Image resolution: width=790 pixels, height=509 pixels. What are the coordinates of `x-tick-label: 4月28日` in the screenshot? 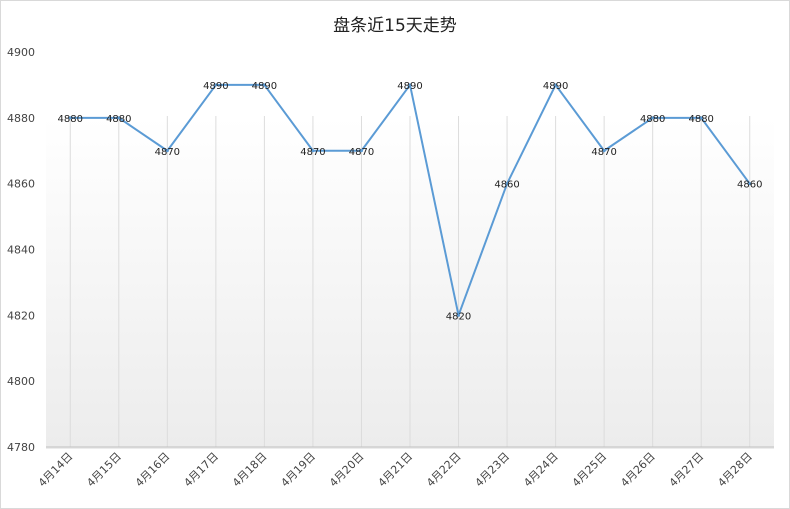 It's located at (735, 470).